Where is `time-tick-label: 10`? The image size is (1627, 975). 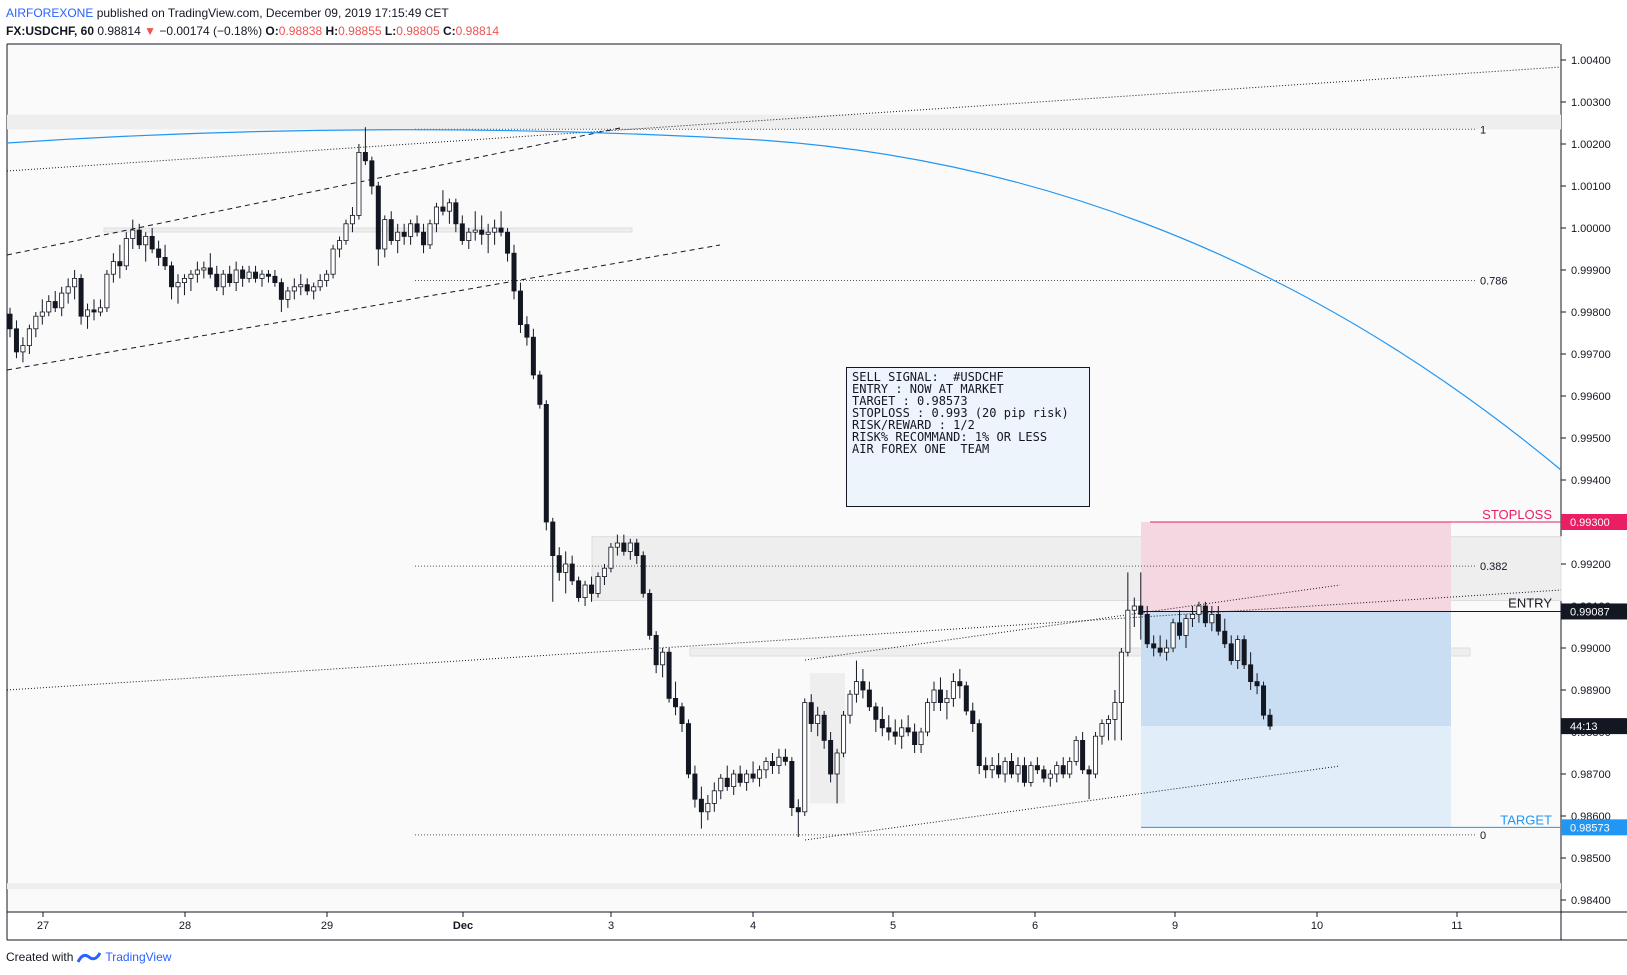 time-tick-label: 10 is located at coordinates (1317, 926).